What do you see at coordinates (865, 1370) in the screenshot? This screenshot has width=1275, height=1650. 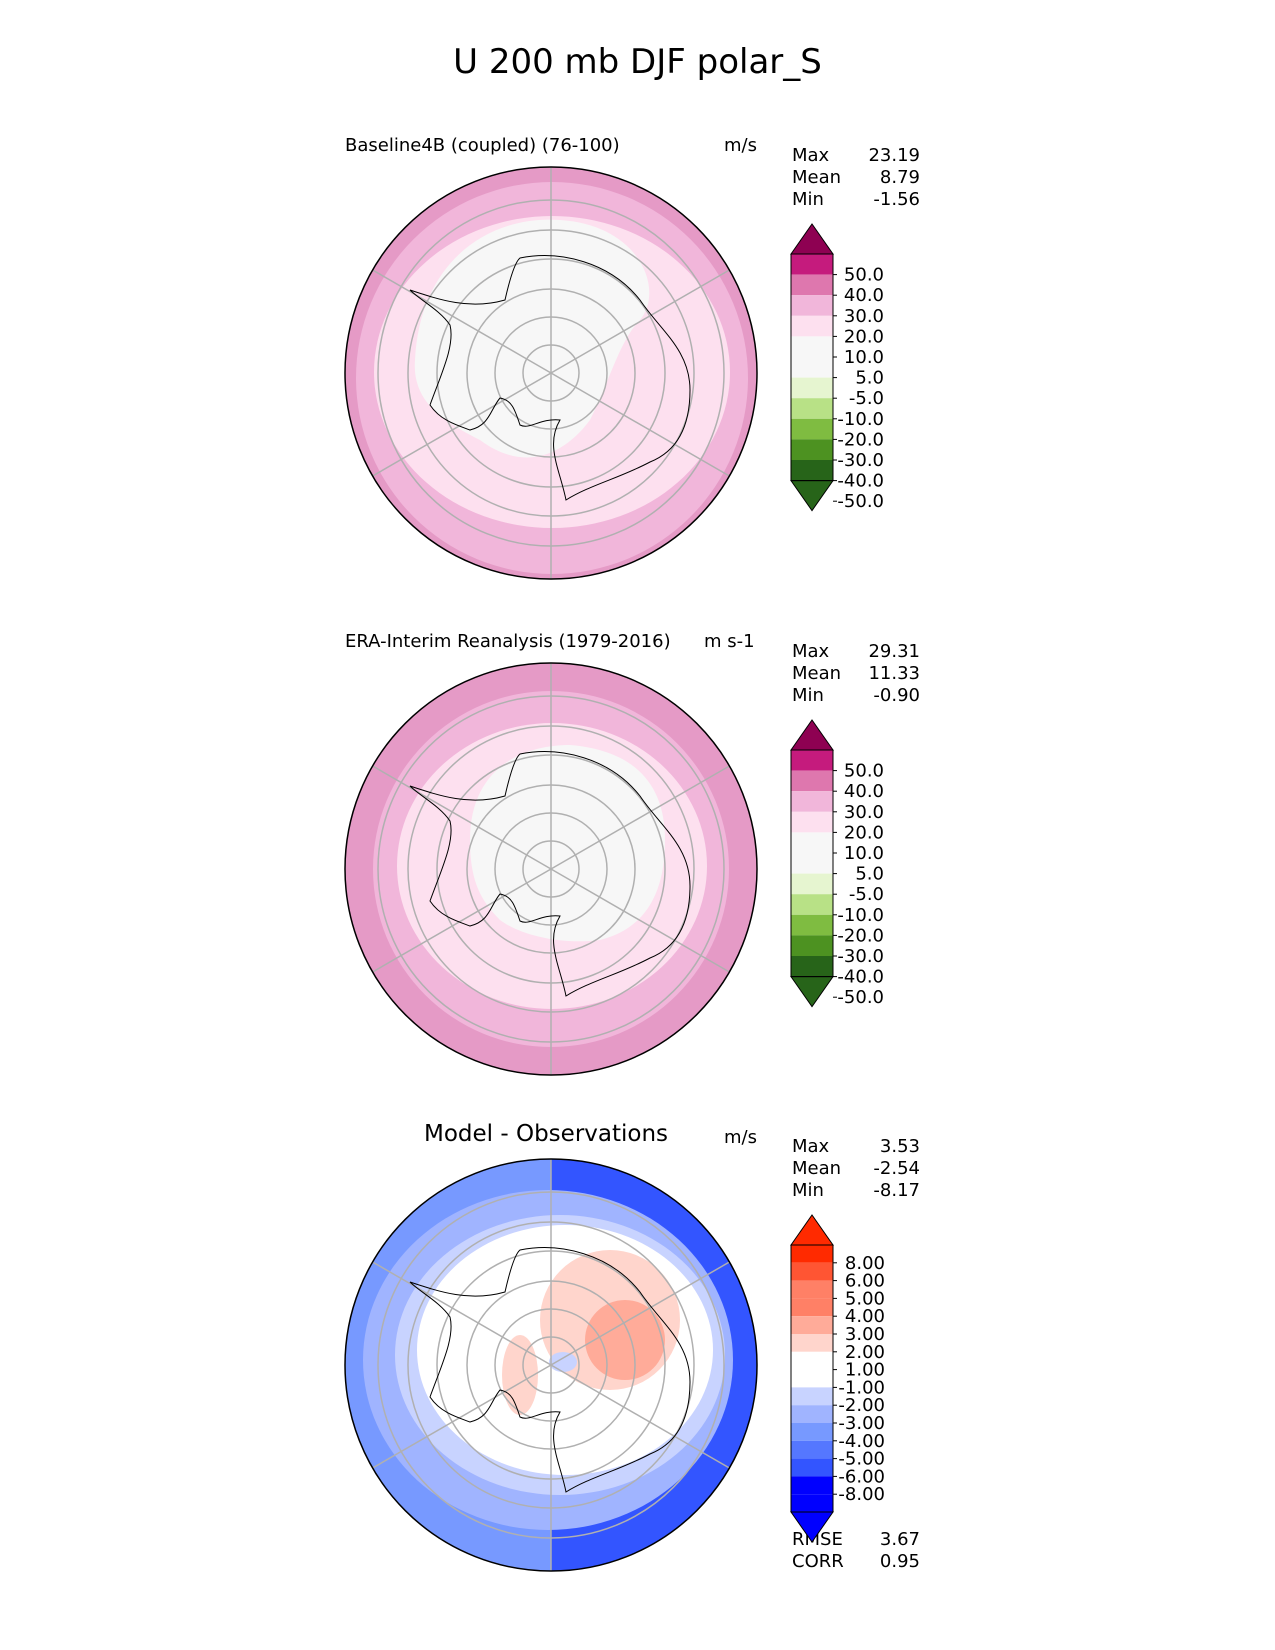 I see `colorbar-tick-label: 1.00` at bounding box center [865, 1370].